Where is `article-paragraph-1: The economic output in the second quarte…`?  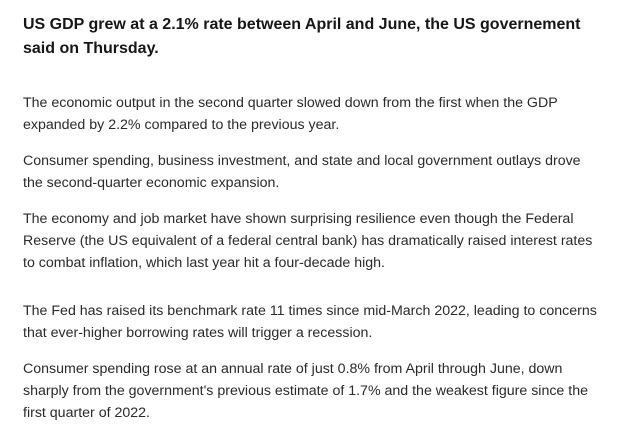
article-paragraph-1: The economic output in the second quarte… is located at coordinates (290, 114).